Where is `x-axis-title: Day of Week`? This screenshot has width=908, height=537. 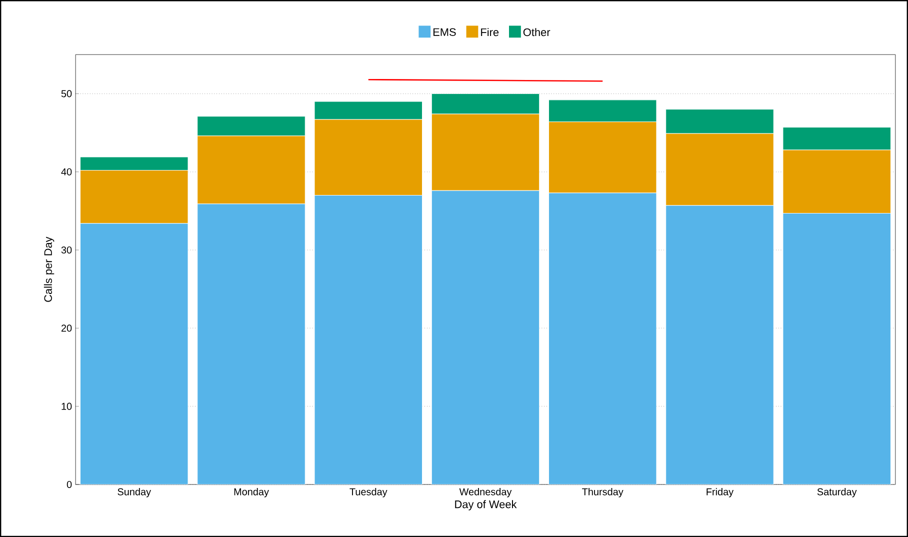 x-axis-title: Day of Week is located at coordinates (486, 505).